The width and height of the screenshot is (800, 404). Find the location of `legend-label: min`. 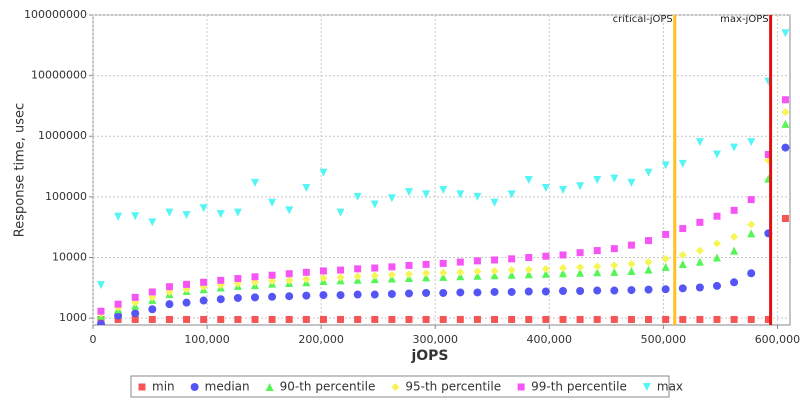

legend-label: min is located at coordinates (163, 387).